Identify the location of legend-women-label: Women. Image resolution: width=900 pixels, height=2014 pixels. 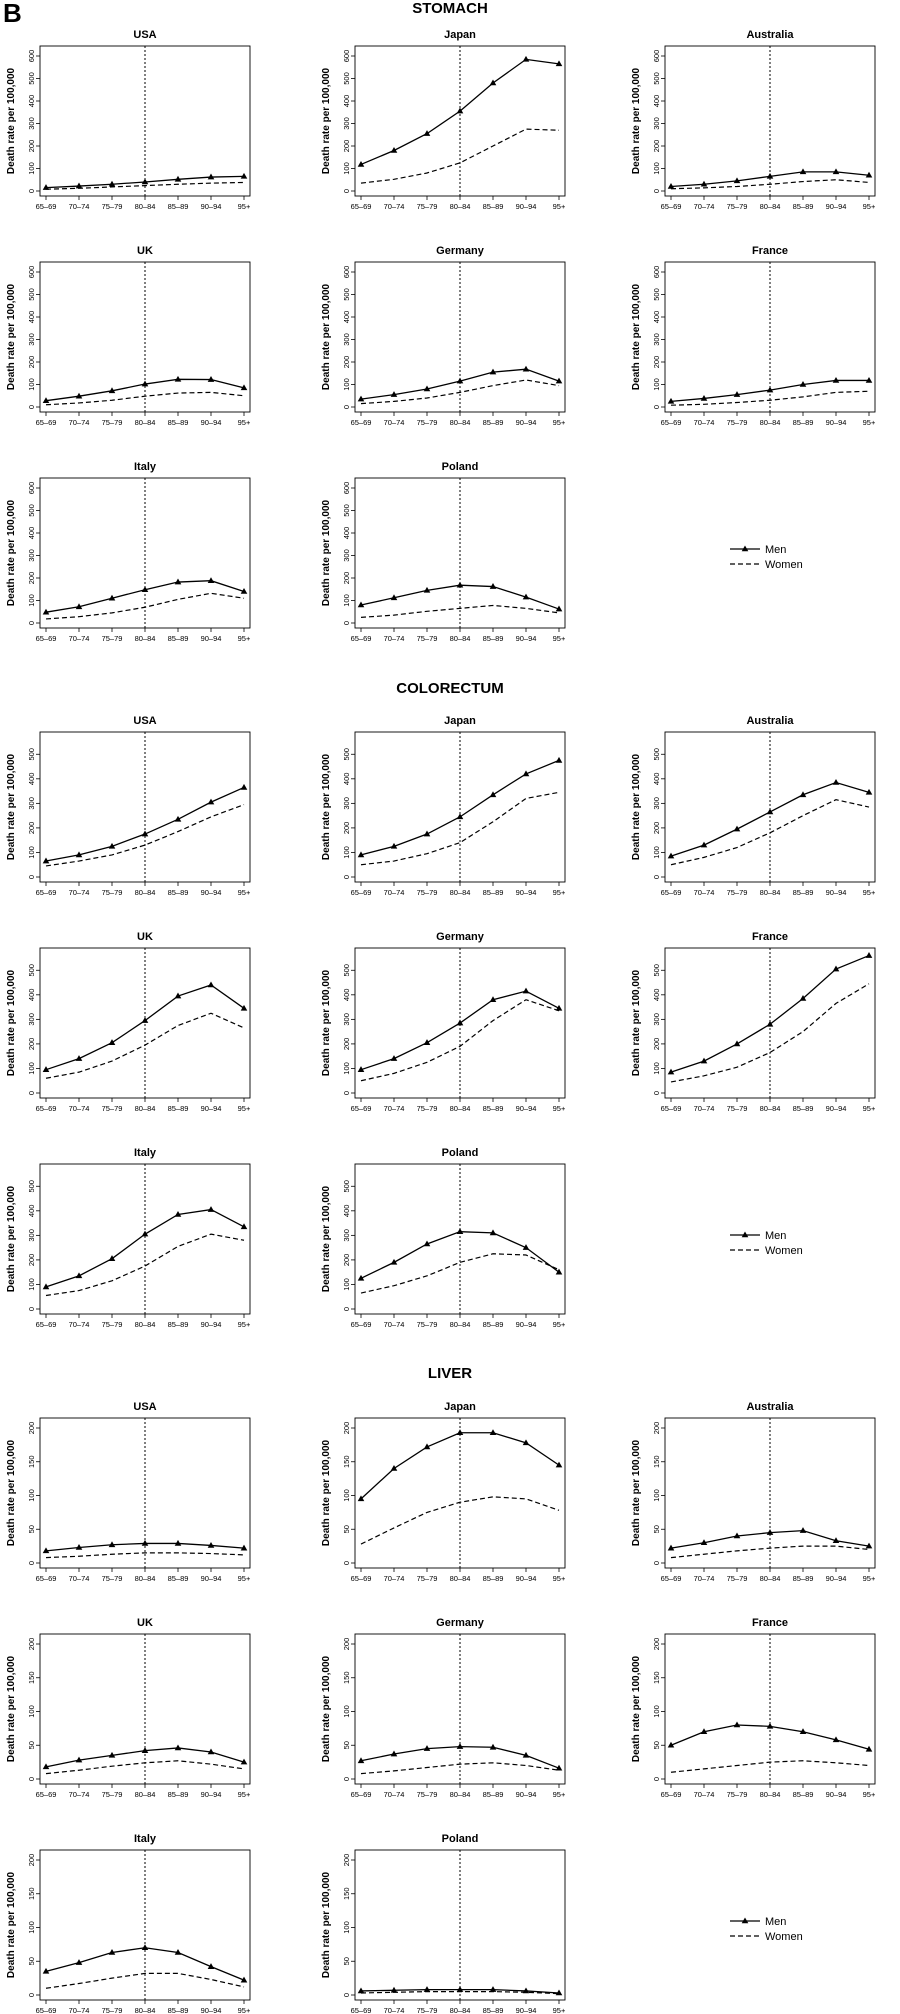
(784, 565).